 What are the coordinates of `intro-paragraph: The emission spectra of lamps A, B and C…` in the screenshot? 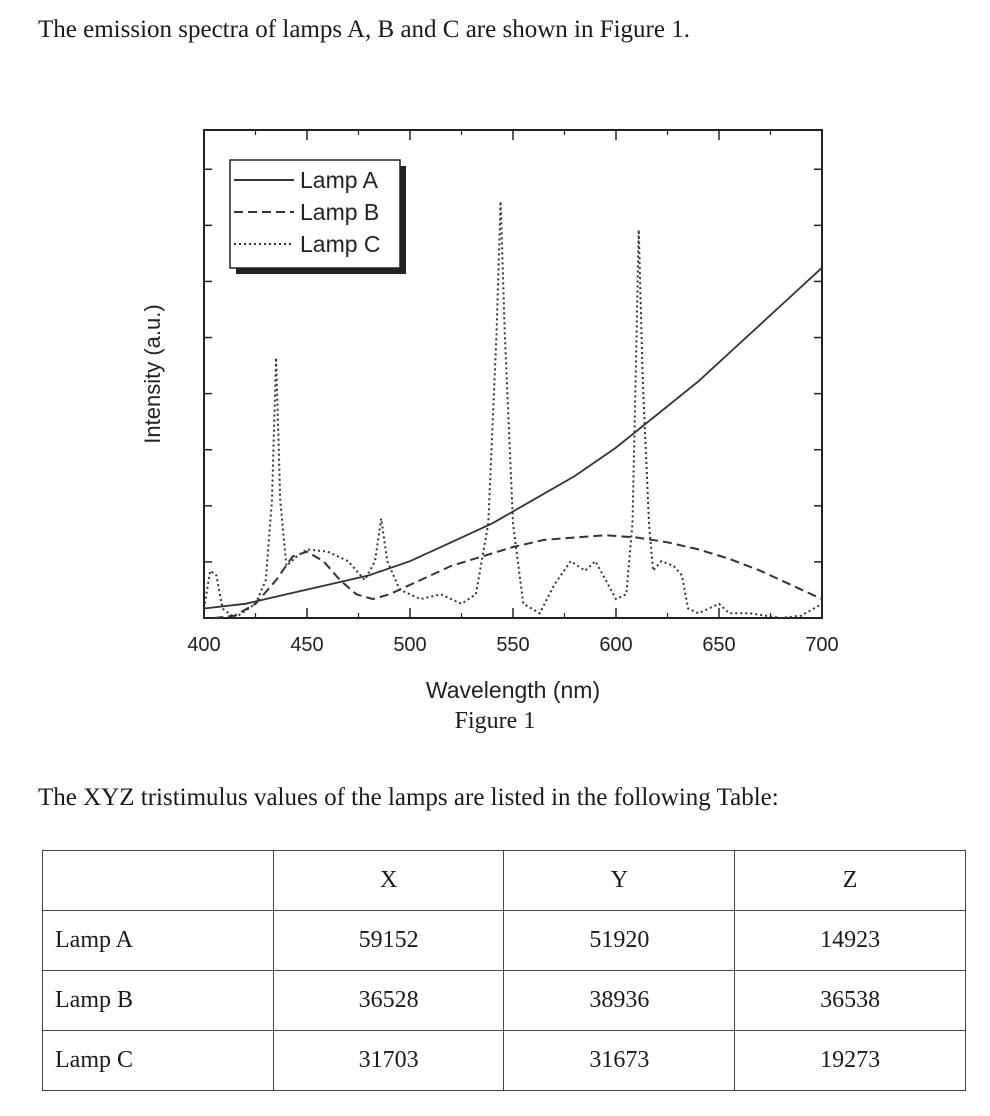 It's located at (364, 29).